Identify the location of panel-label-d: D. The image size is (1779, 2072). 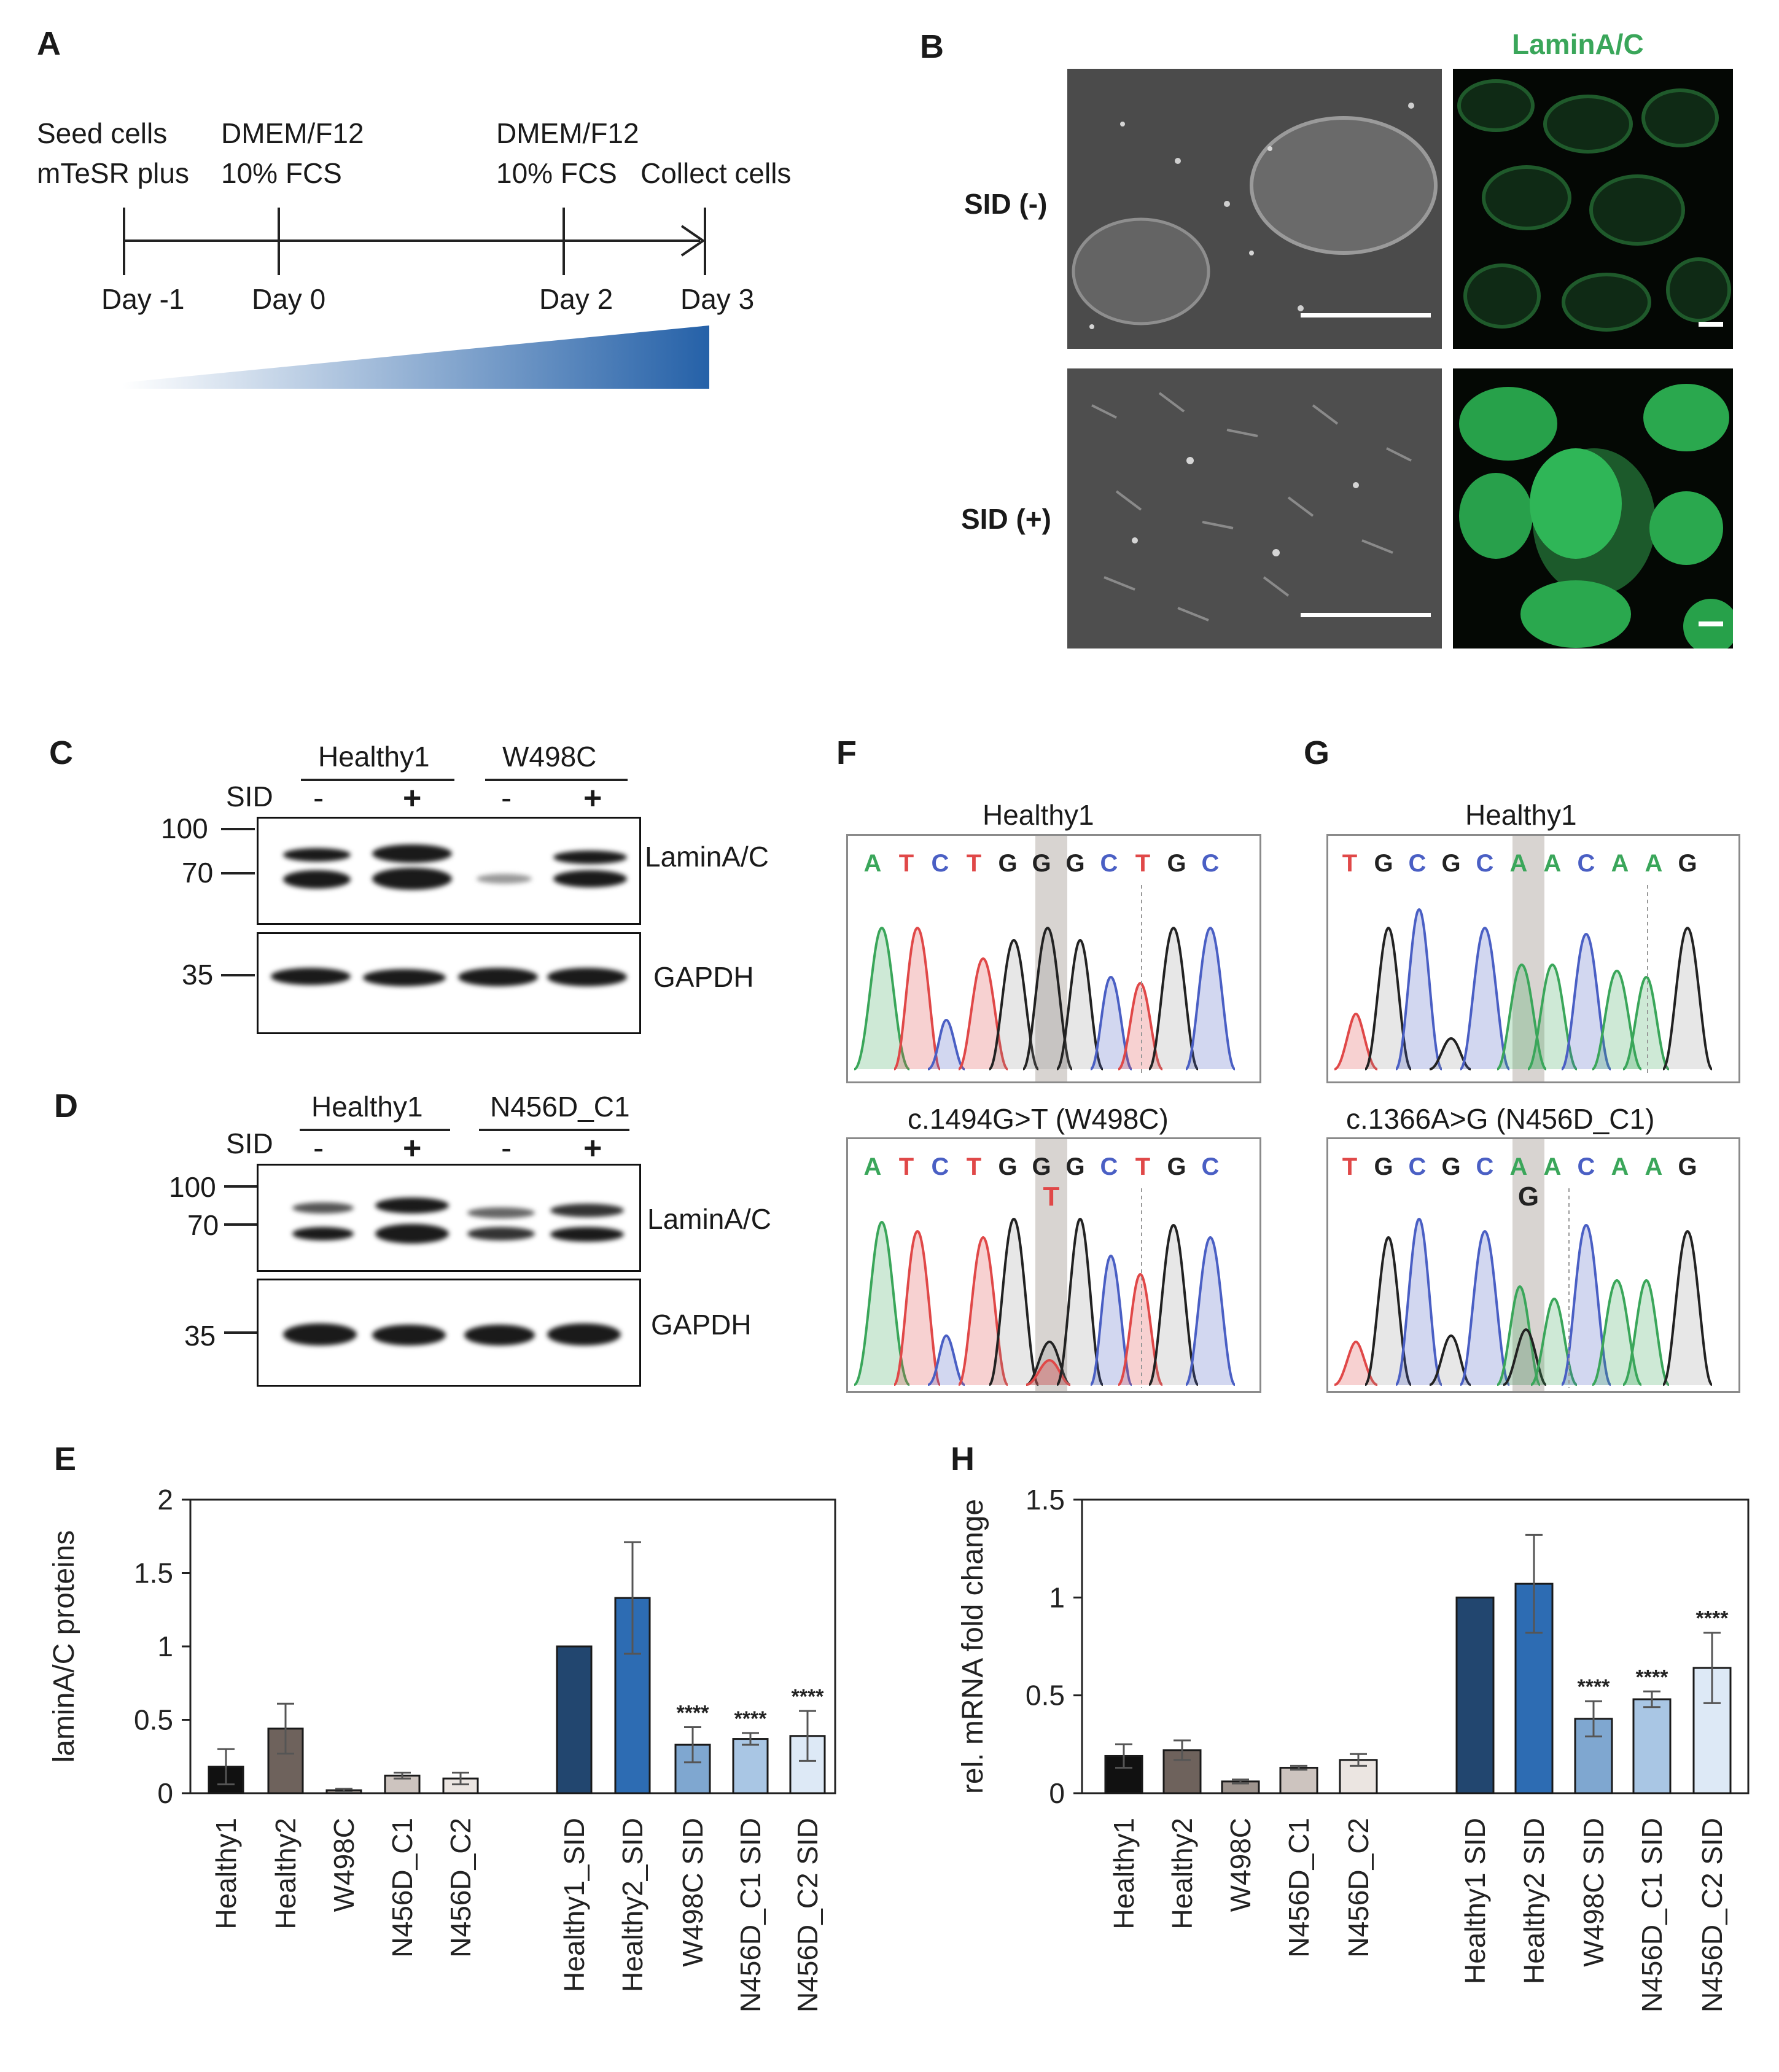
(66, 1106).